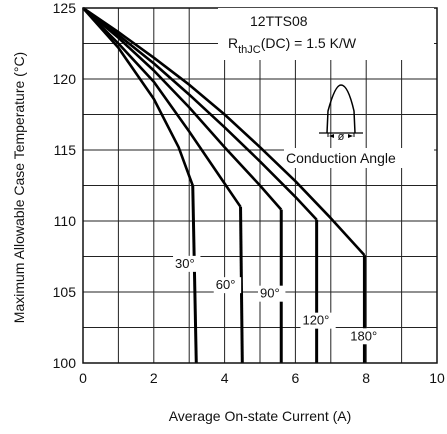  What do you see at coordinates (65, 221) in the screenshot?
I see `y-tick-label: 110` at bounding box center [65, 221].